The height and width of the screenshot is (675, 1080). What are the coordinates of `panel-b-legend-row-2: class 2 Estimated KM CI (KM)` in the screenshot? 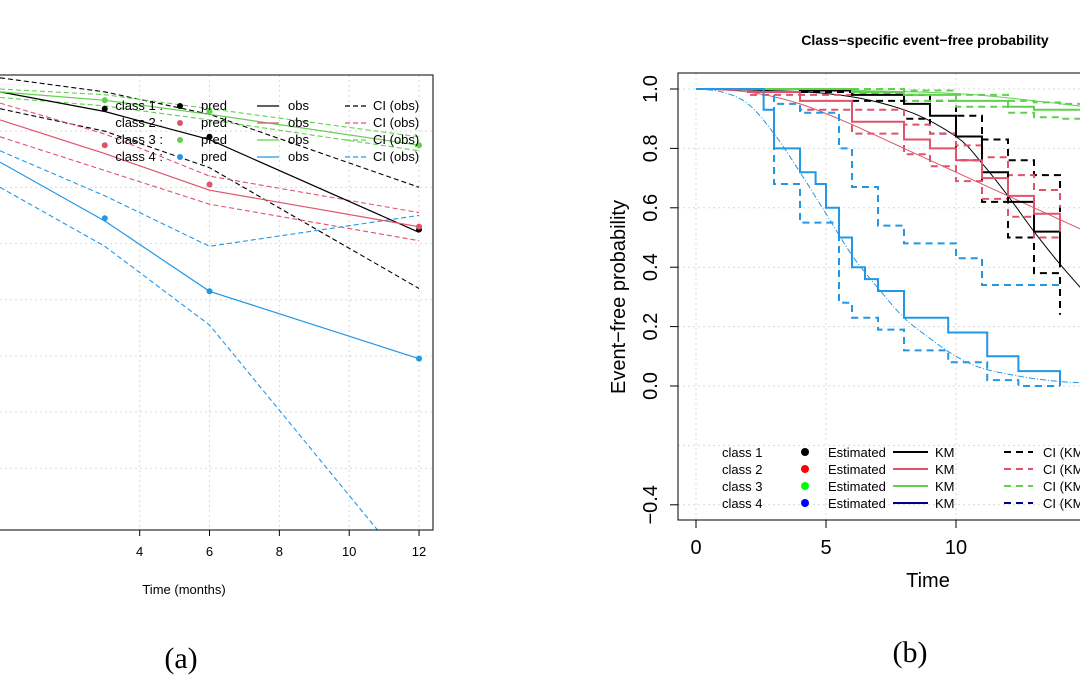 It's located at (901, 469).